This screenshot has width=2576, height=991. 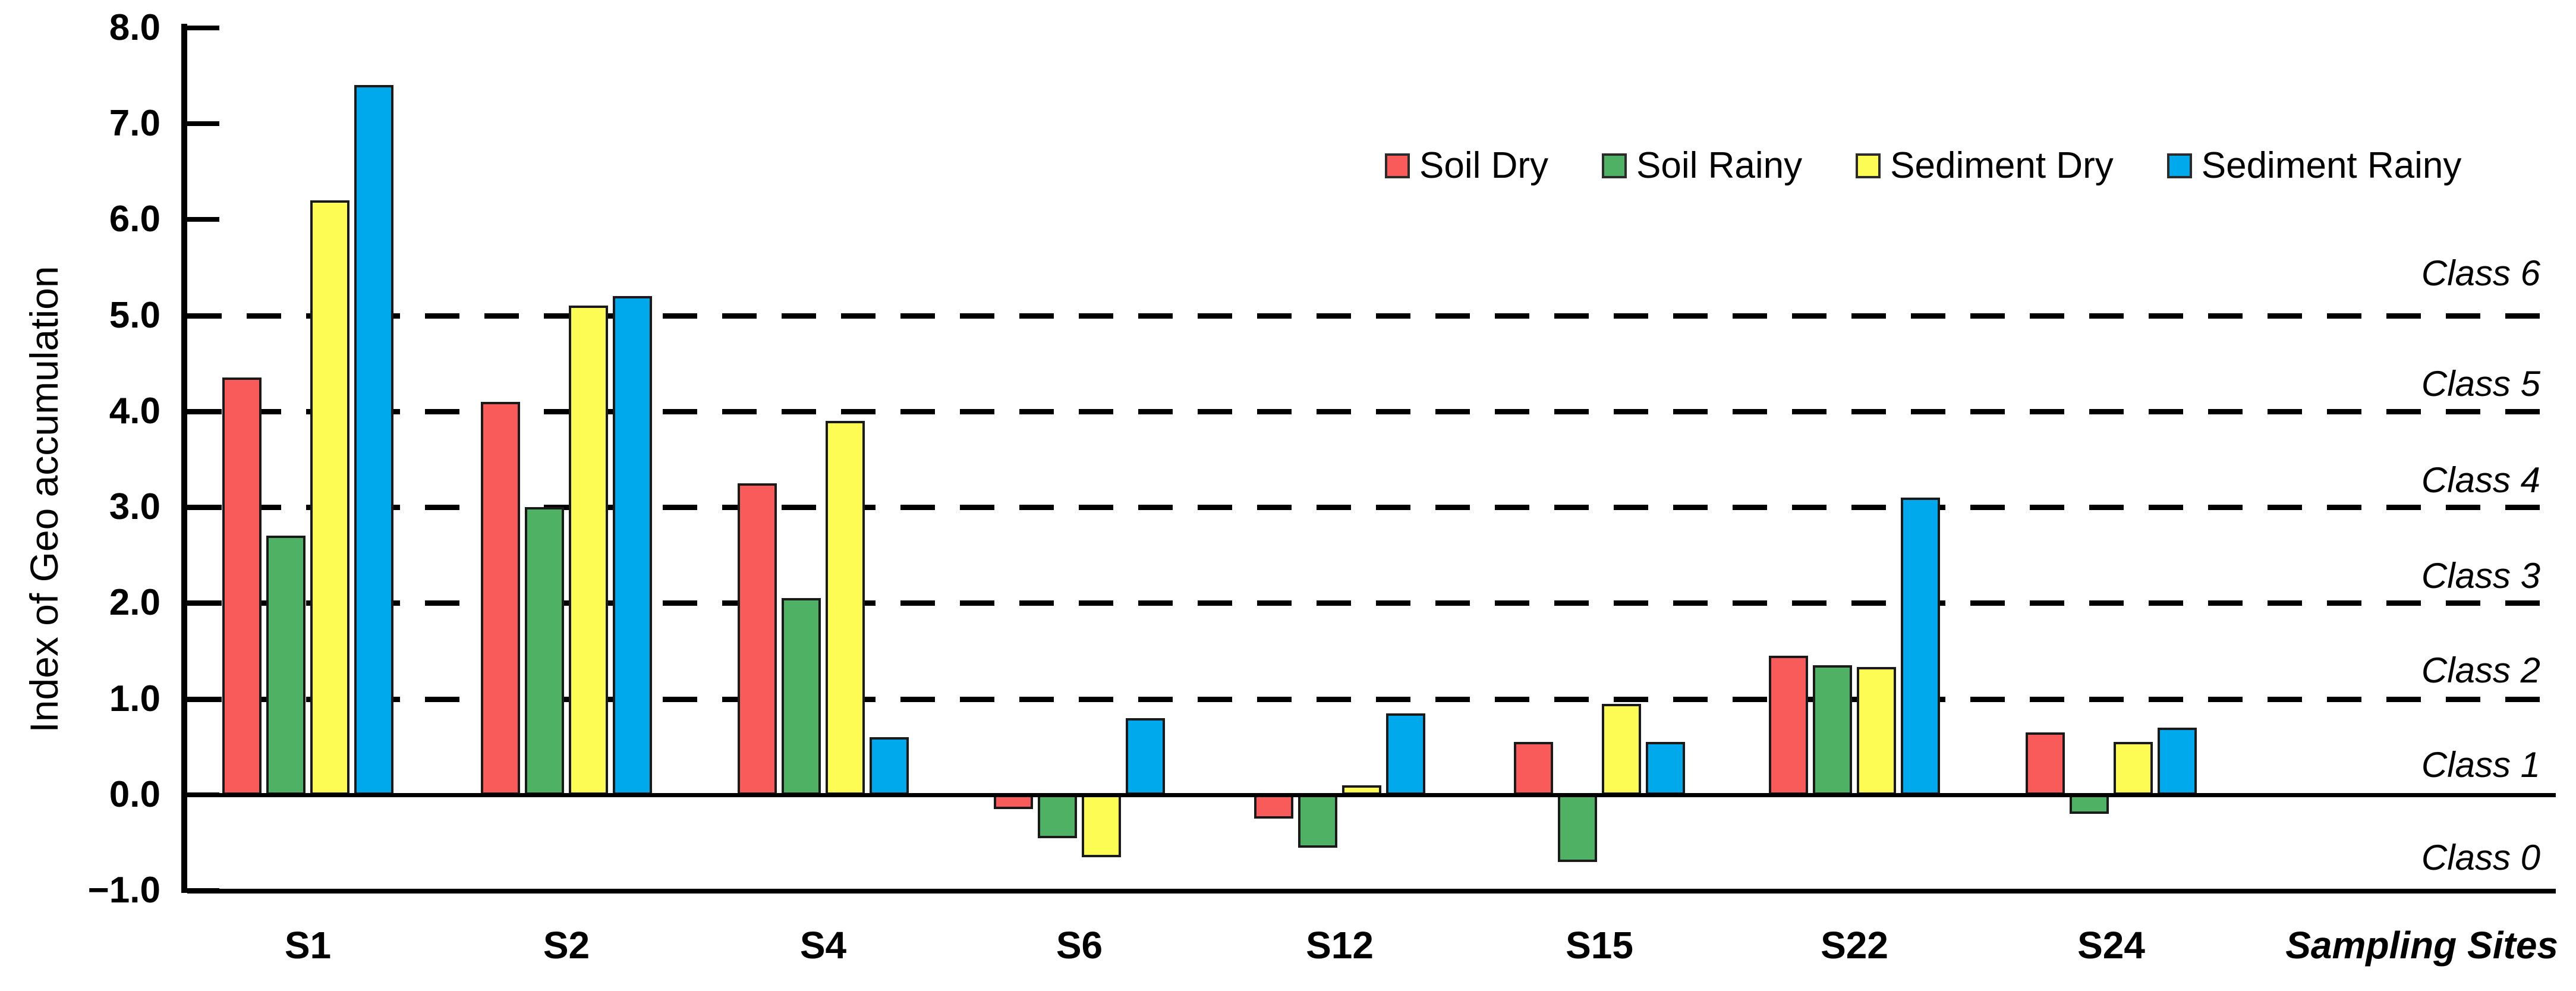 What do you see at coordinates (123, 890) in the screenshot?
I see `y-tick-label--1: −1.0` at bounding box center [123, 890].